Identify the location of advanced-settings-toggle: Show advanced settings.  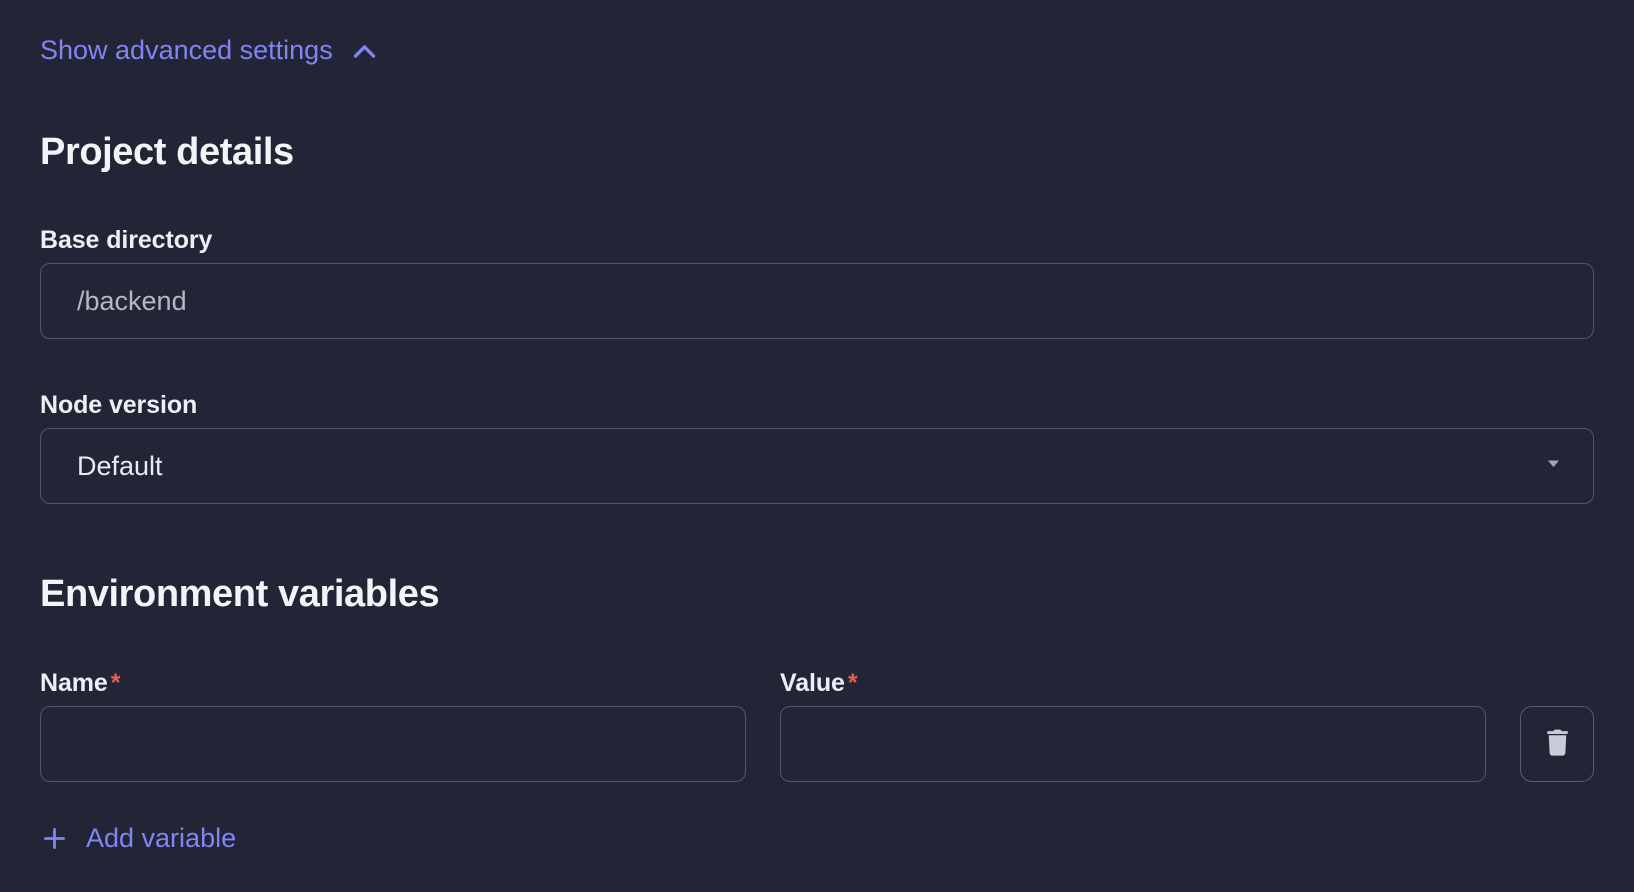
(210, 50).